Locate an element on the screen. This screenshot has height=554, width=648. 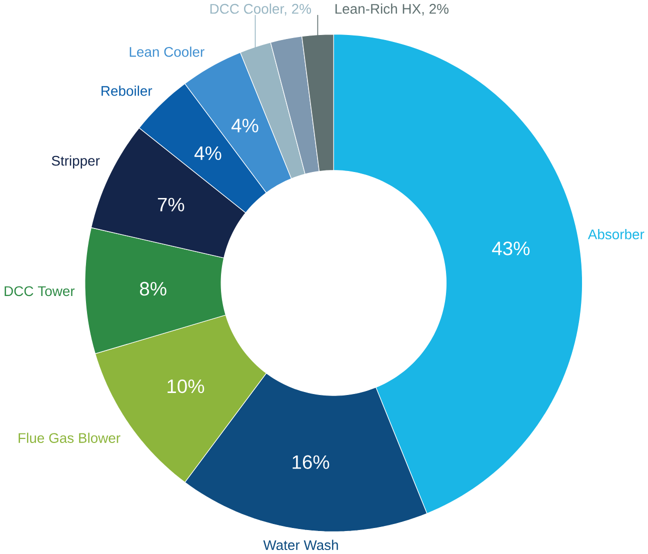
slice-label: Reboiler is located at coordinates (127, 91).